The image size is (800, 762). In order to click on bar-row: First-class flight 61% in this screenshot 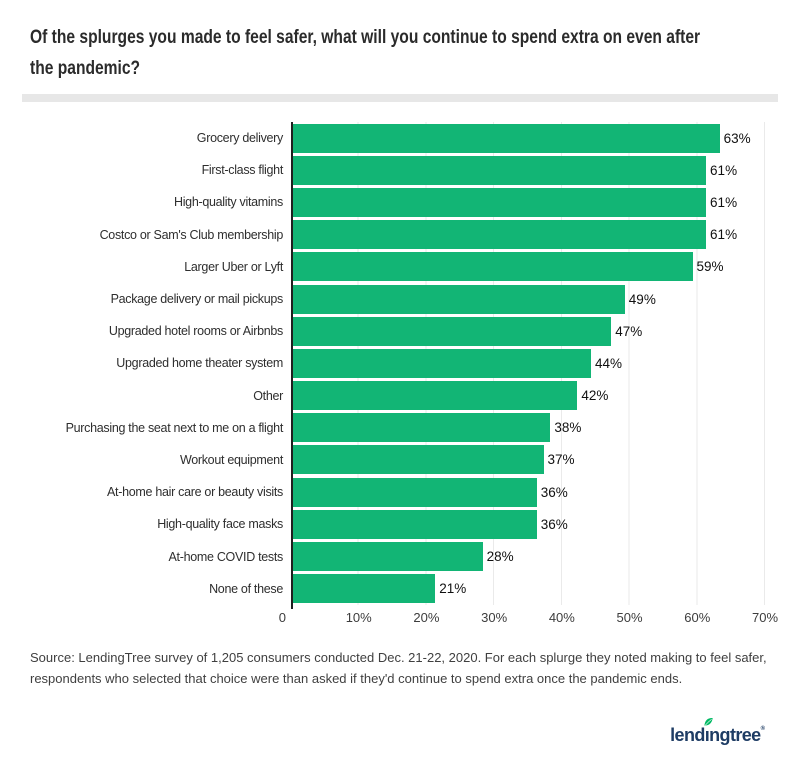, I will do `click(397, 170)`.